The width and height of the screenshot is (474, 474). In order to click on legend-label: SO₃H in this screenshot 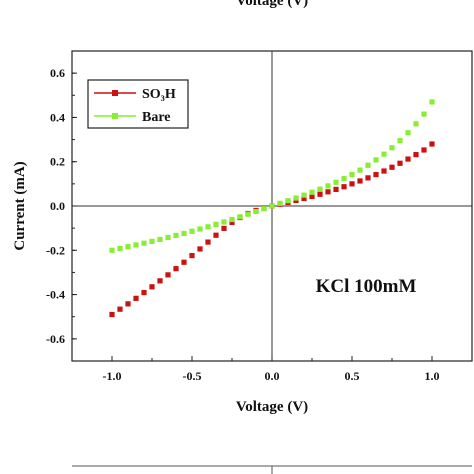, I will do `click(159, 94)`.